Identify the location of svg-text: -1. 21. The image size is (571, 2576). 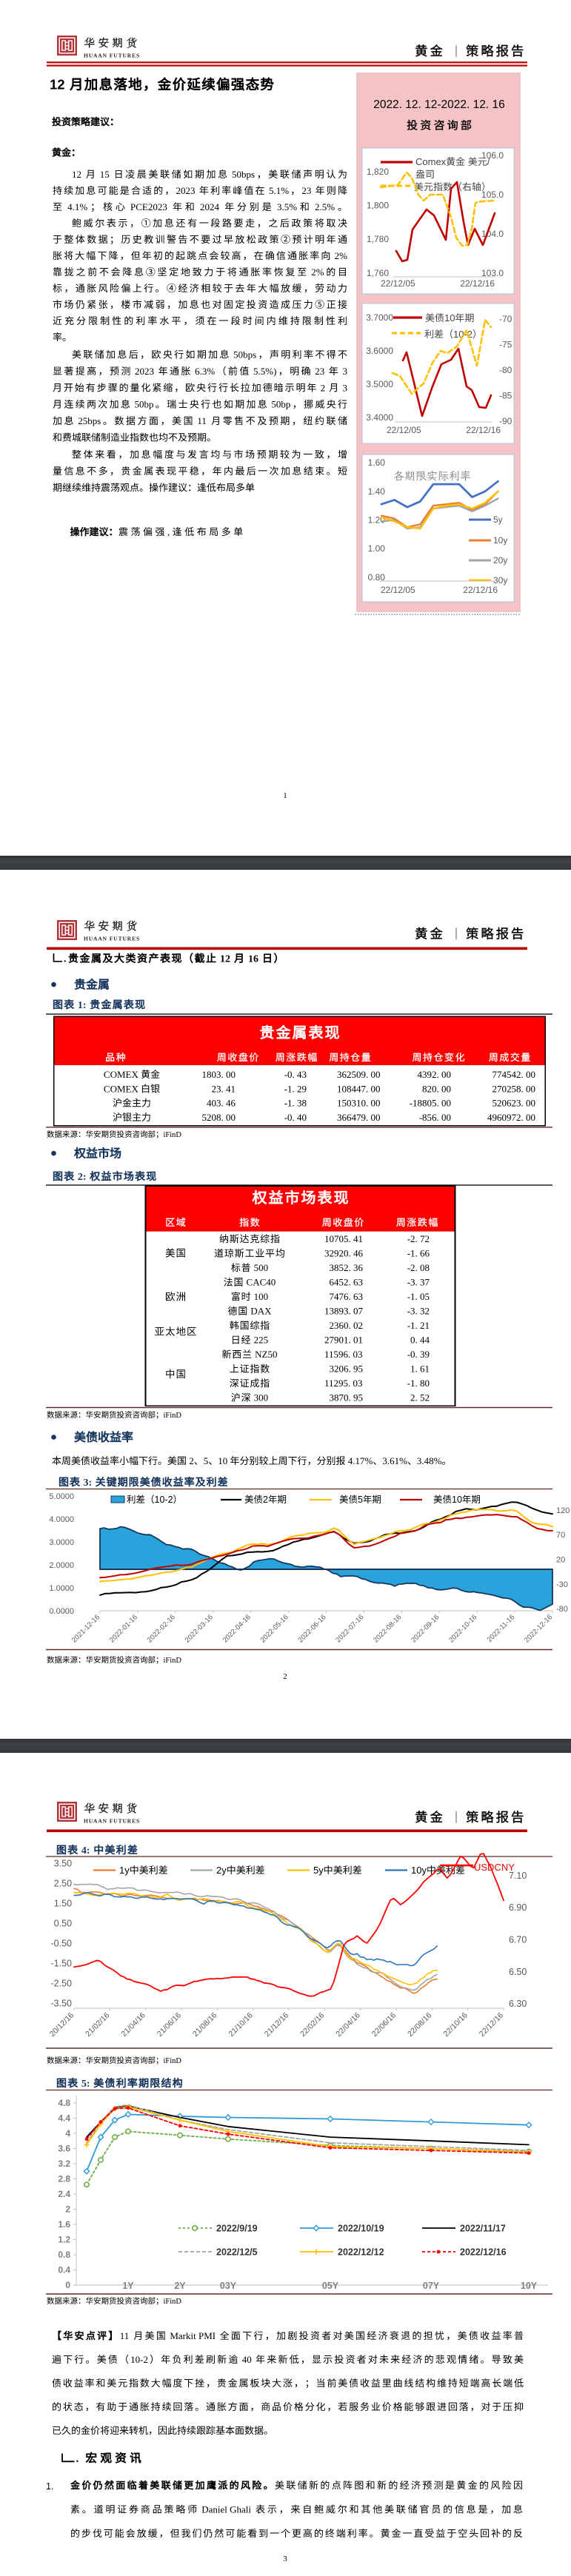
(418, 1325).